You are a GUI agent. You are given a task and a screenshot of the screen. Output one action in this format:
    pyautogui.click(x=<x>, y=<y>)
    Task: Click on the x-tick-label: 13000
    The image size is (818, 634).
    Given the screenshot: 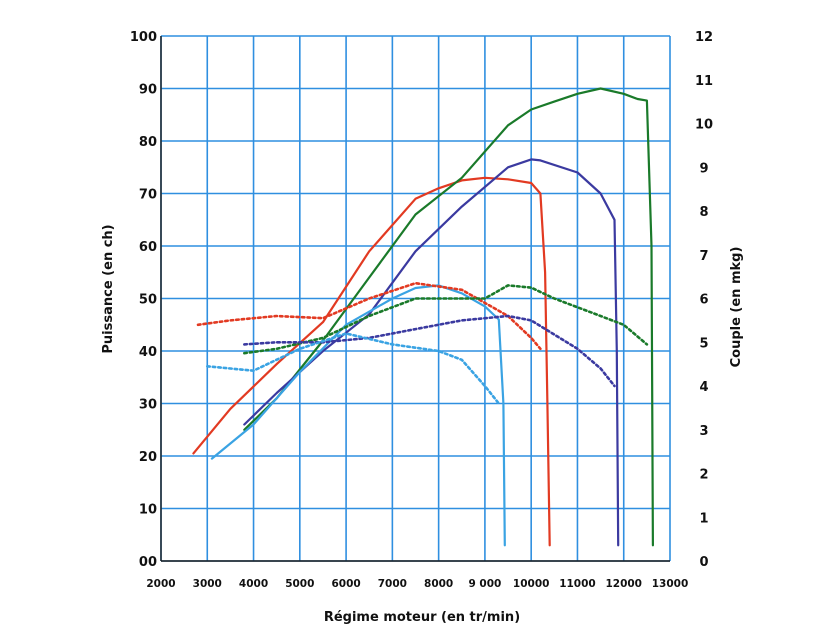 What is the action you would take?
    pyautogui.click(x=670, y=584)
    